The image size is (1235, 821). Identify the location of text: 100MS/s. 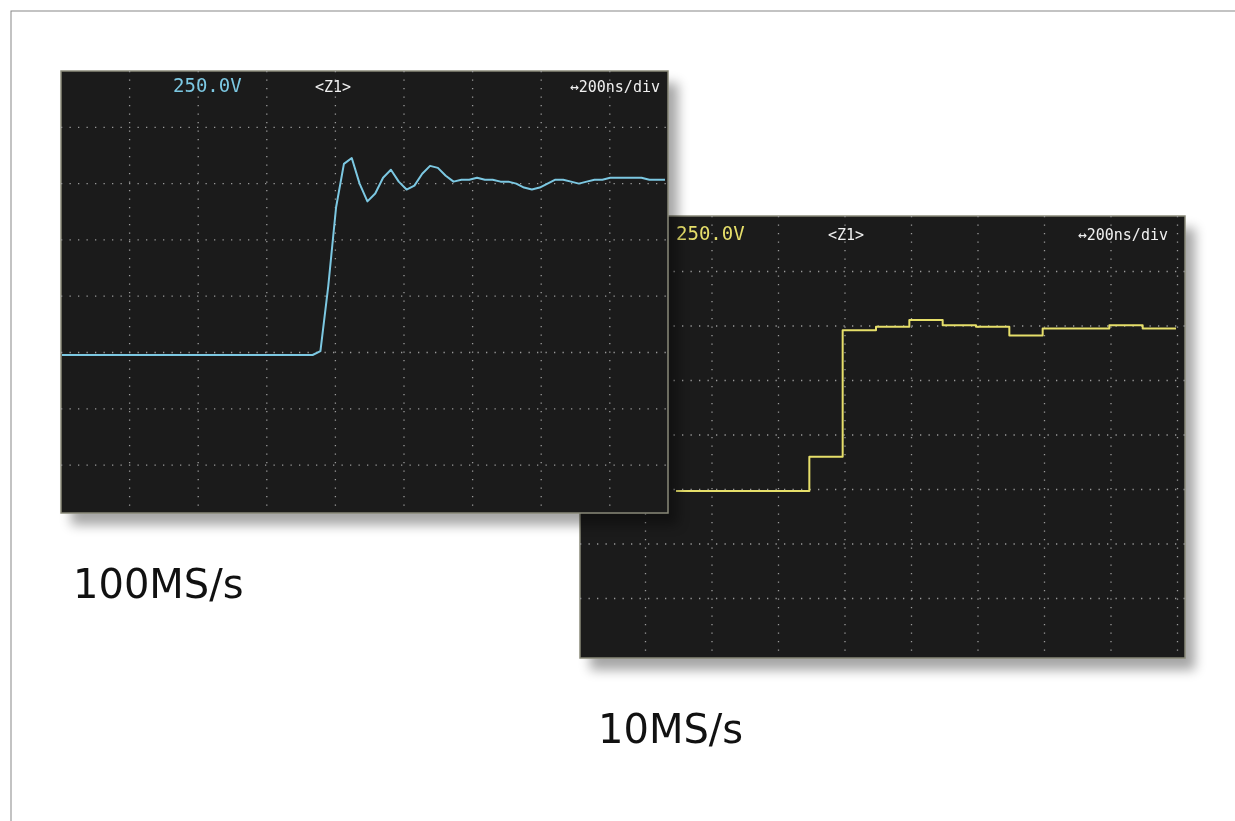
(158, 584).